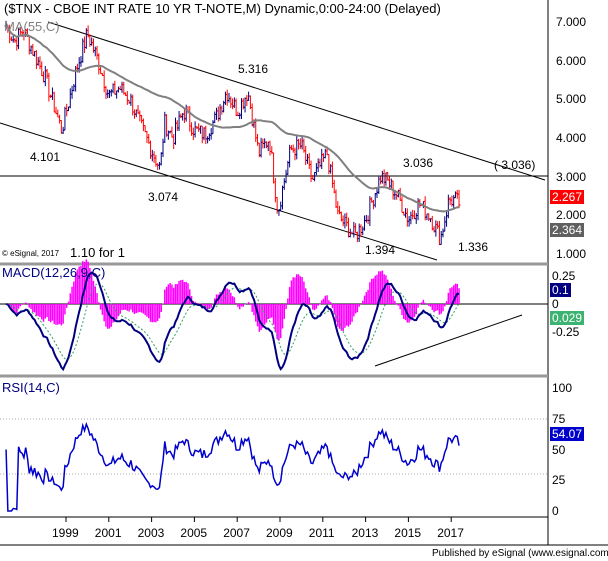  I want to click on year-tick: 2007, so click(236, 533).